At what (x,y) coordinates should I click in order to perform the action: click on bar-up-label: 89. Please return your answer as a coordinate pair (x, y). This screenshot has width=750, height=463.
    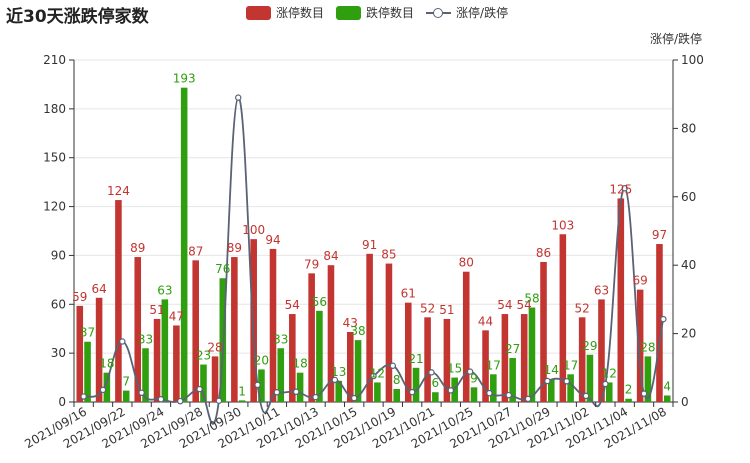
    Looking at the image, I should click on (137, 248).